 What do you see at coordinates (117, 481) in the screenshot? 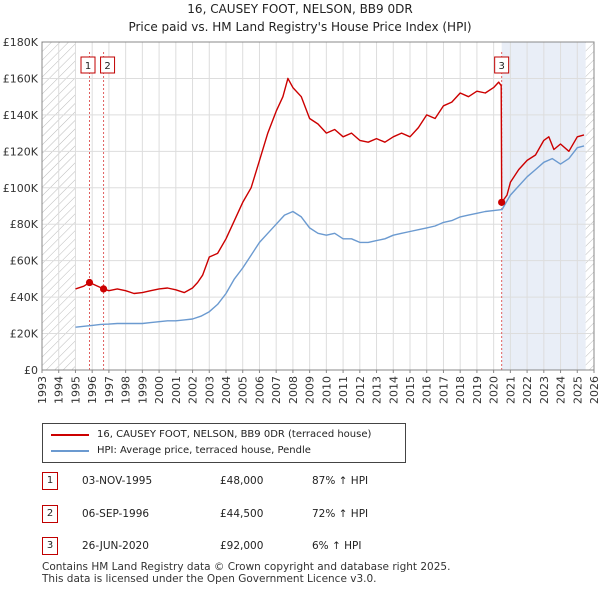
I see `sale-date: 03-NOV-1995` at bounding box center [117, 481].